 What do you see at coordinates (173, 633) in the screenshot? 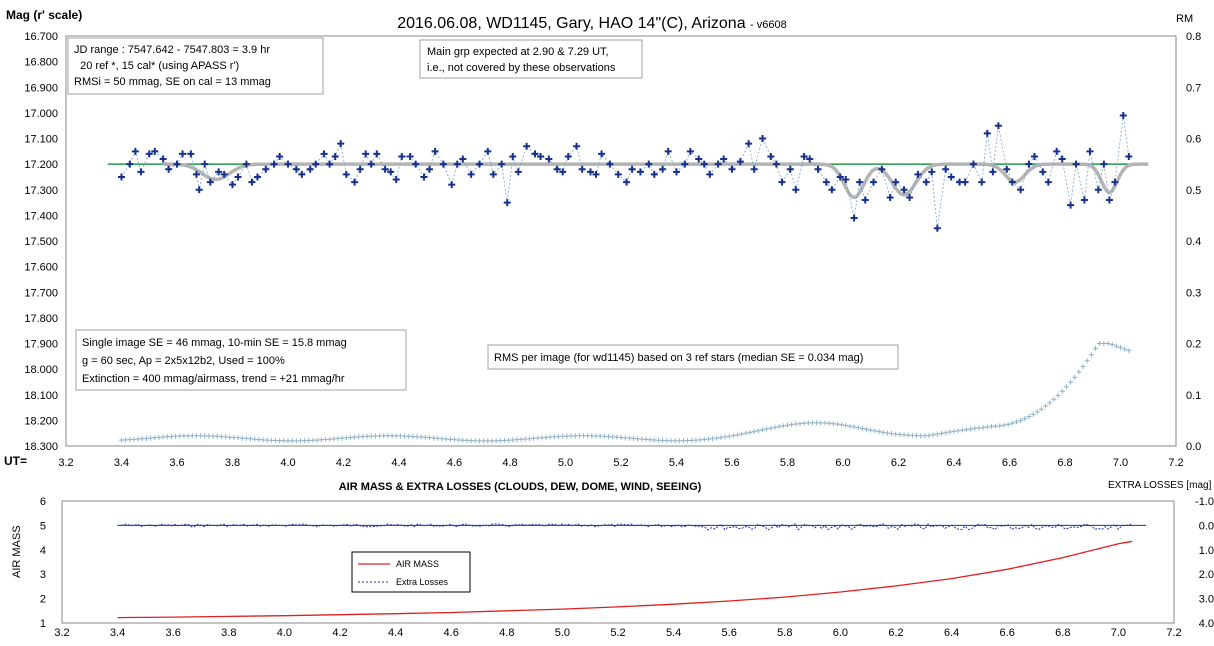
I see `bottom-x-tick-label: 3.6` at bounding box center [173, 633].